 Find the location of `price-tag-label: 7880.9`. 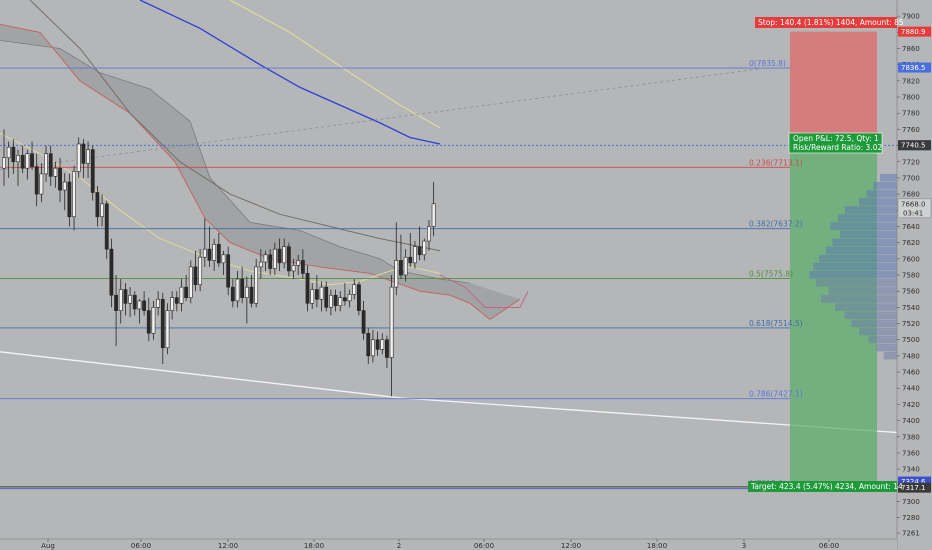

price-tag-label: 7880.9 is located at coordinates (913, 32).